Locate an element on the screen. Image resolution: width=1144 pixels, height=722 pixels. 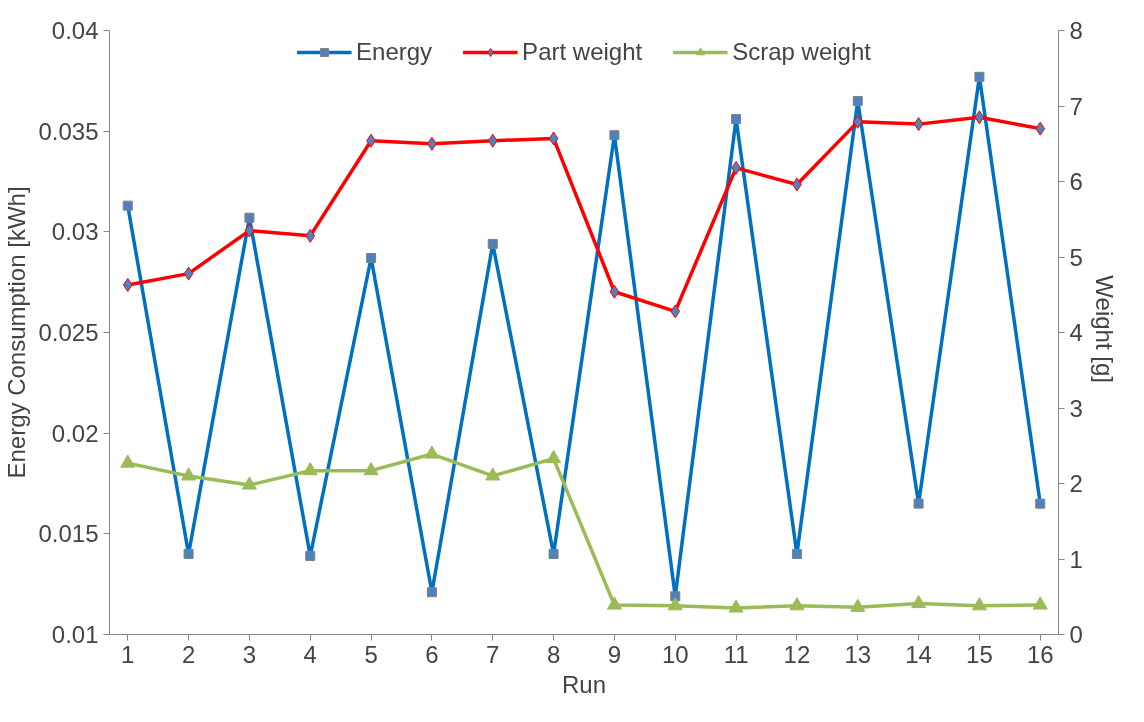
y-tick-label: 0.02 is located at coordinates (75, 433).